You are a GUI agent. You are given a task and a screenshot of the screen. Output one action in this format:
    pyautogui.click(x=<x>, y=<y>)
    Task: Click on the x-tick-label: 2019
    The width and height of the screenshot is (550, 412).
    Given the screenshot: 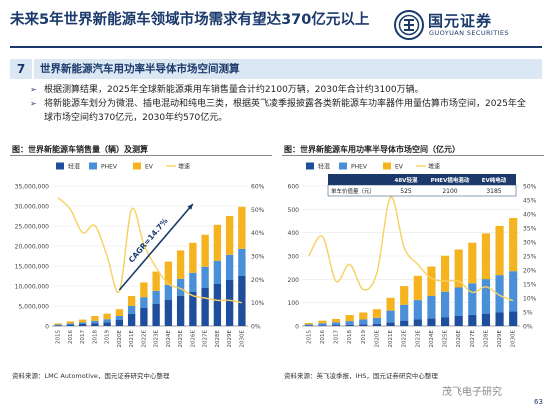 What is the action you would take?
    pyautogui.click(x=364, y=337)
    